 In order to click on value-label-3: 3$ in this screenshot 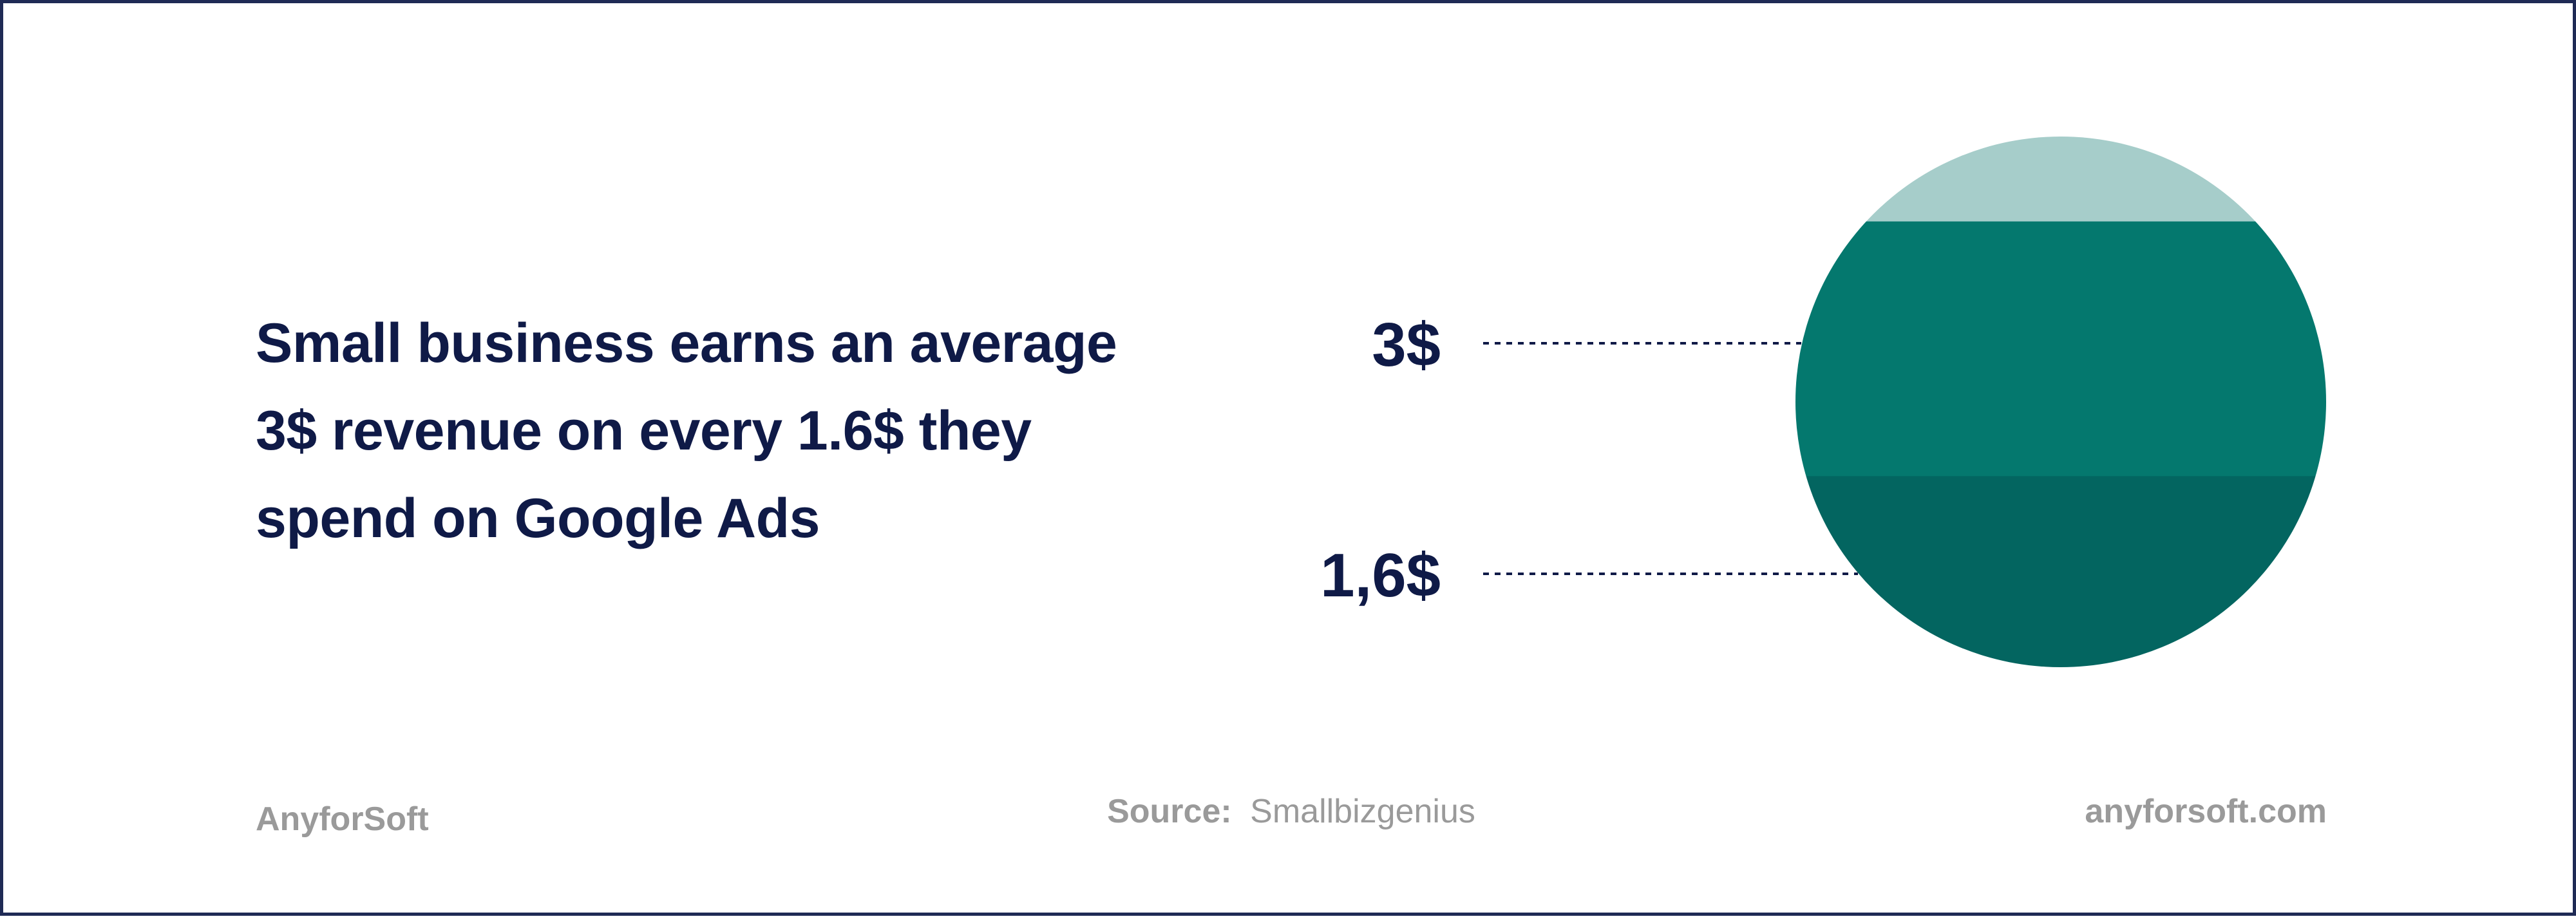, I will do `click(1407, 344)`.